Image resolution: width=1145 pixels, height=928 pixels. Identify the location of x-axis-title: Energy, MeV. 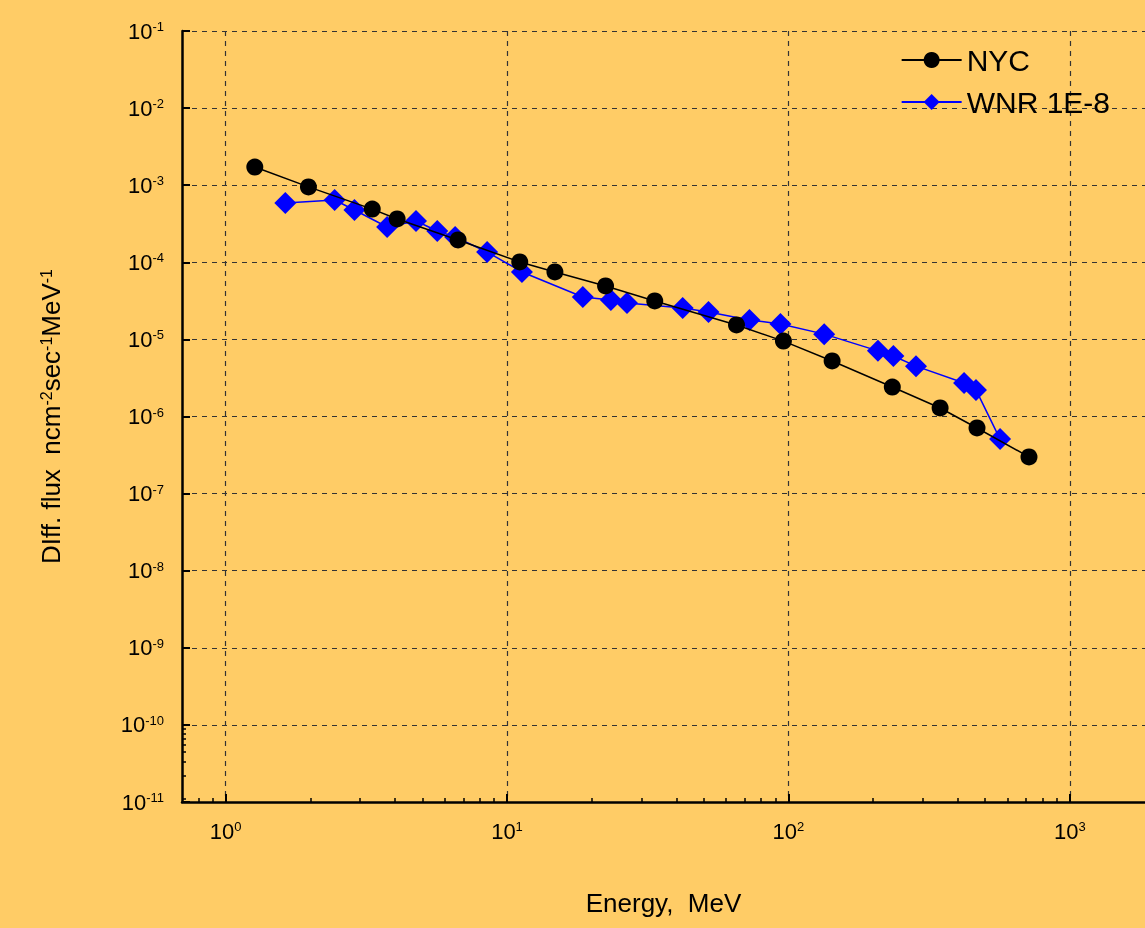
(663, 903).